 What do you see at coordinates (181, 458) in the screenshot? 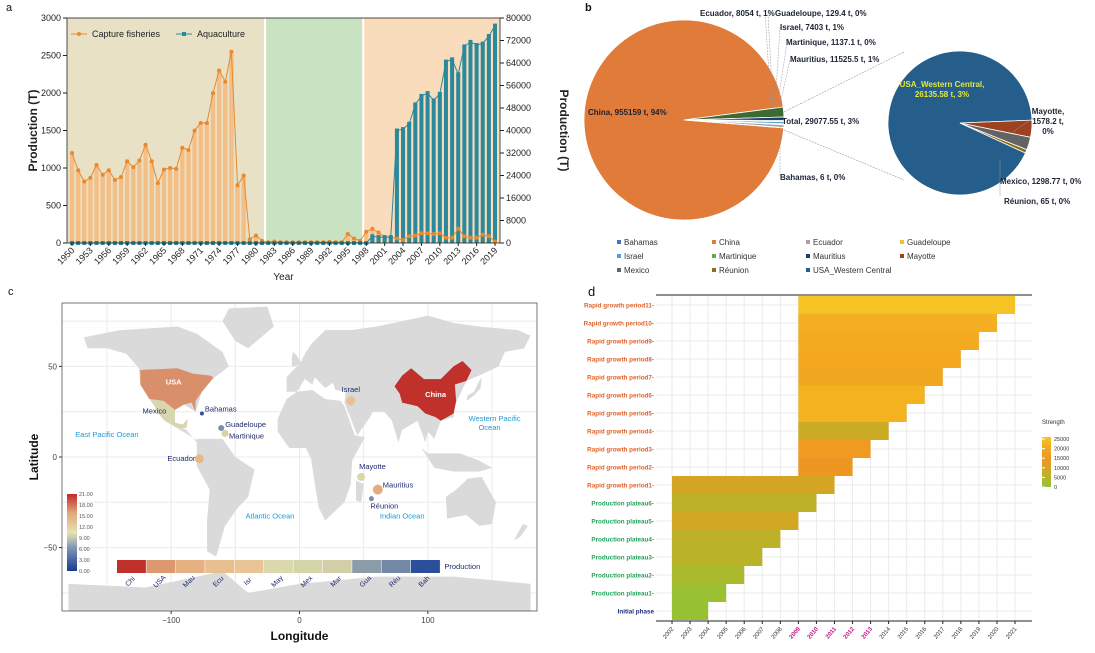
I see `map-label-ecuador: Ecuador` at bounding box center [181, 458].